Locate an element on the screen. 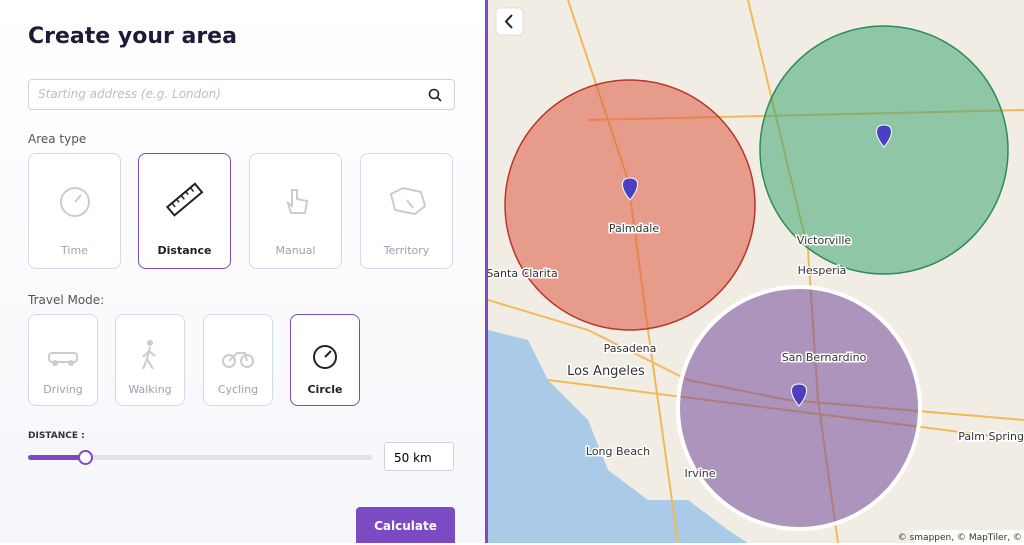 The width and height of the screenshot is (1024, 545). option-card: Walking is located at coordinates (150, 360).